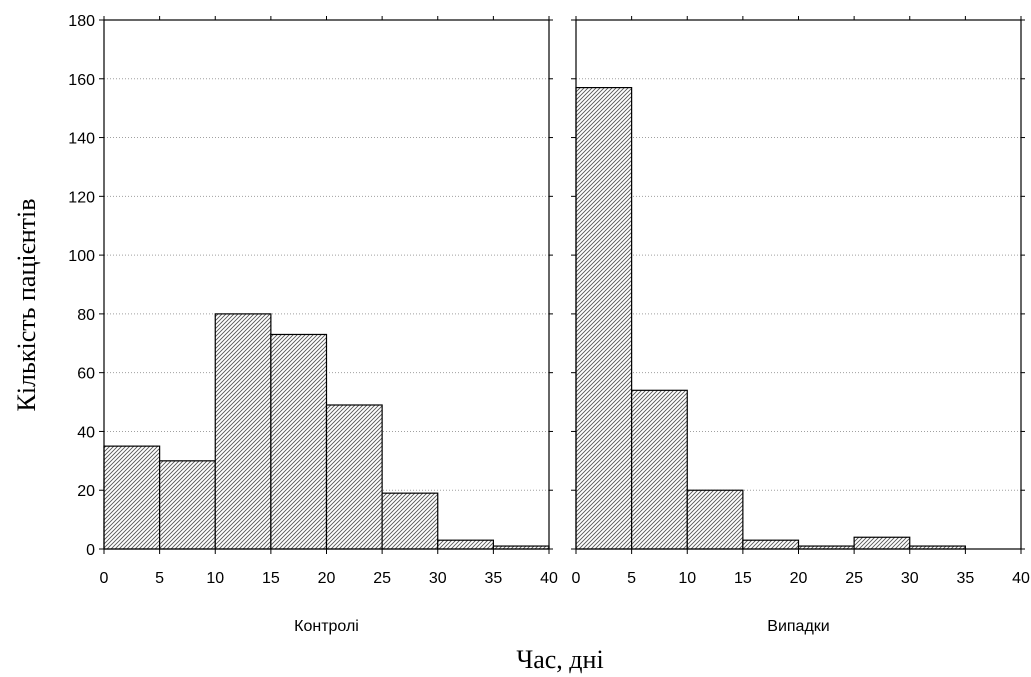 This screenshot has width=1031, height=677. What do you see at coordinates (382, 578) in the screenshot?
I see `x-tick-label-controls: 25` at bounding box center [382, 578].